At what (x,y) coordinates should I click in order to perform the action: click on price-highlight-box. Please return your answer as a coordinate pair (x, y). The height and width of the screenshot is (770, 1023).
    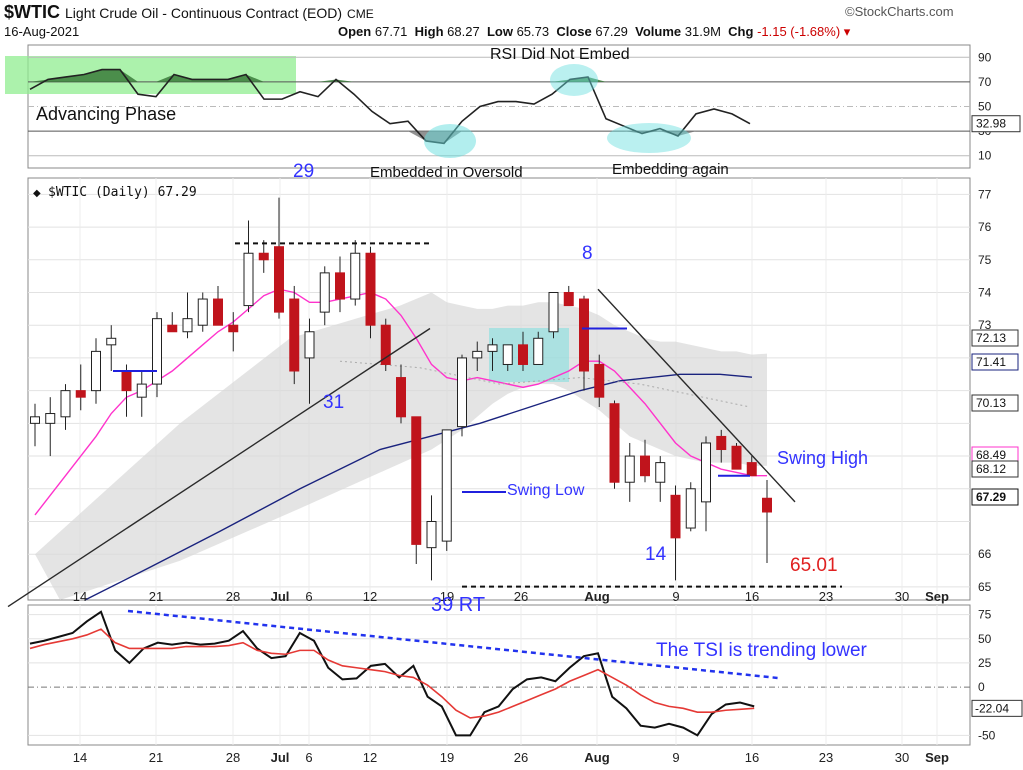
    Looking at the image, I should click on (529, 355).